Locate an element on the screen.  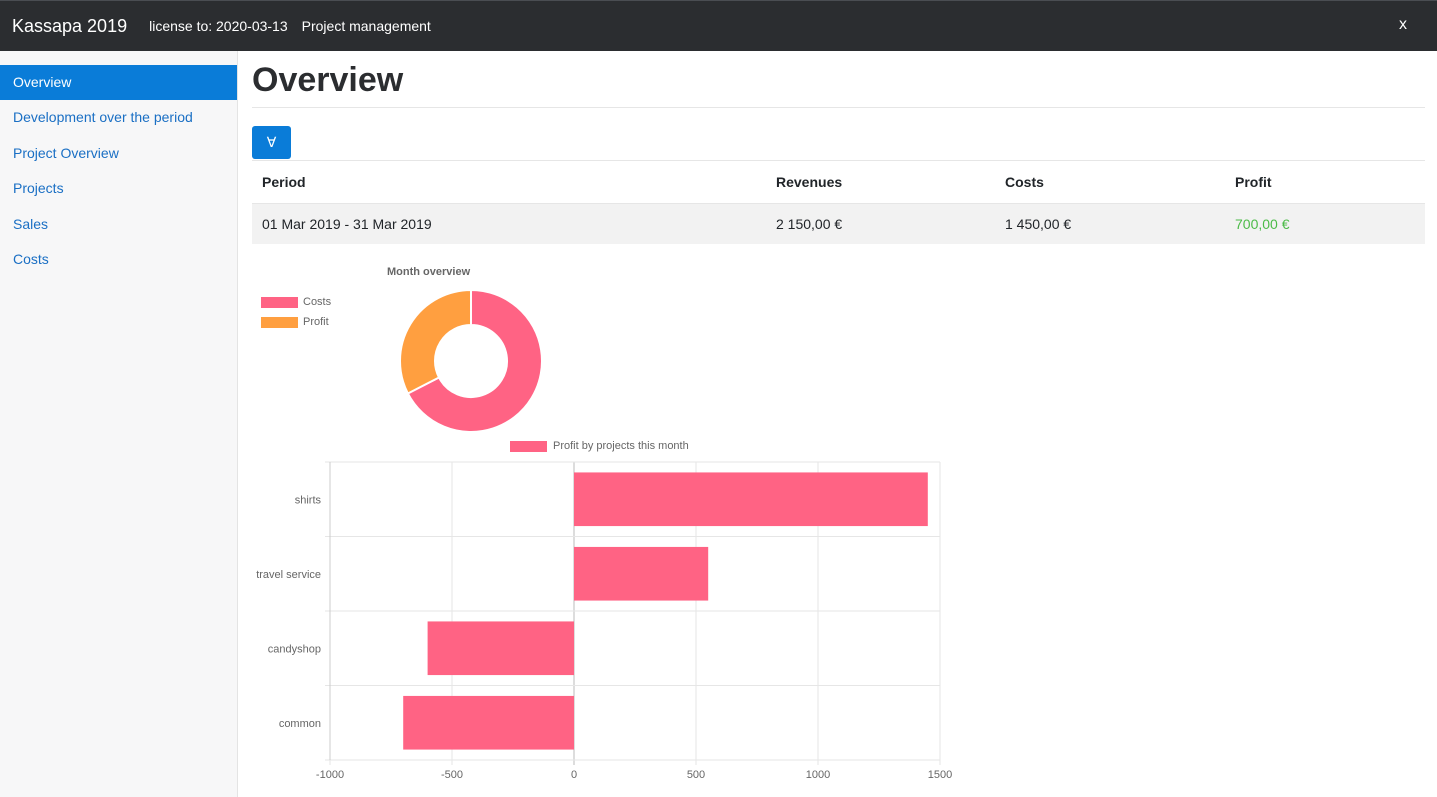
legend-label-profit: Profit is located at coordinates (316, 322).